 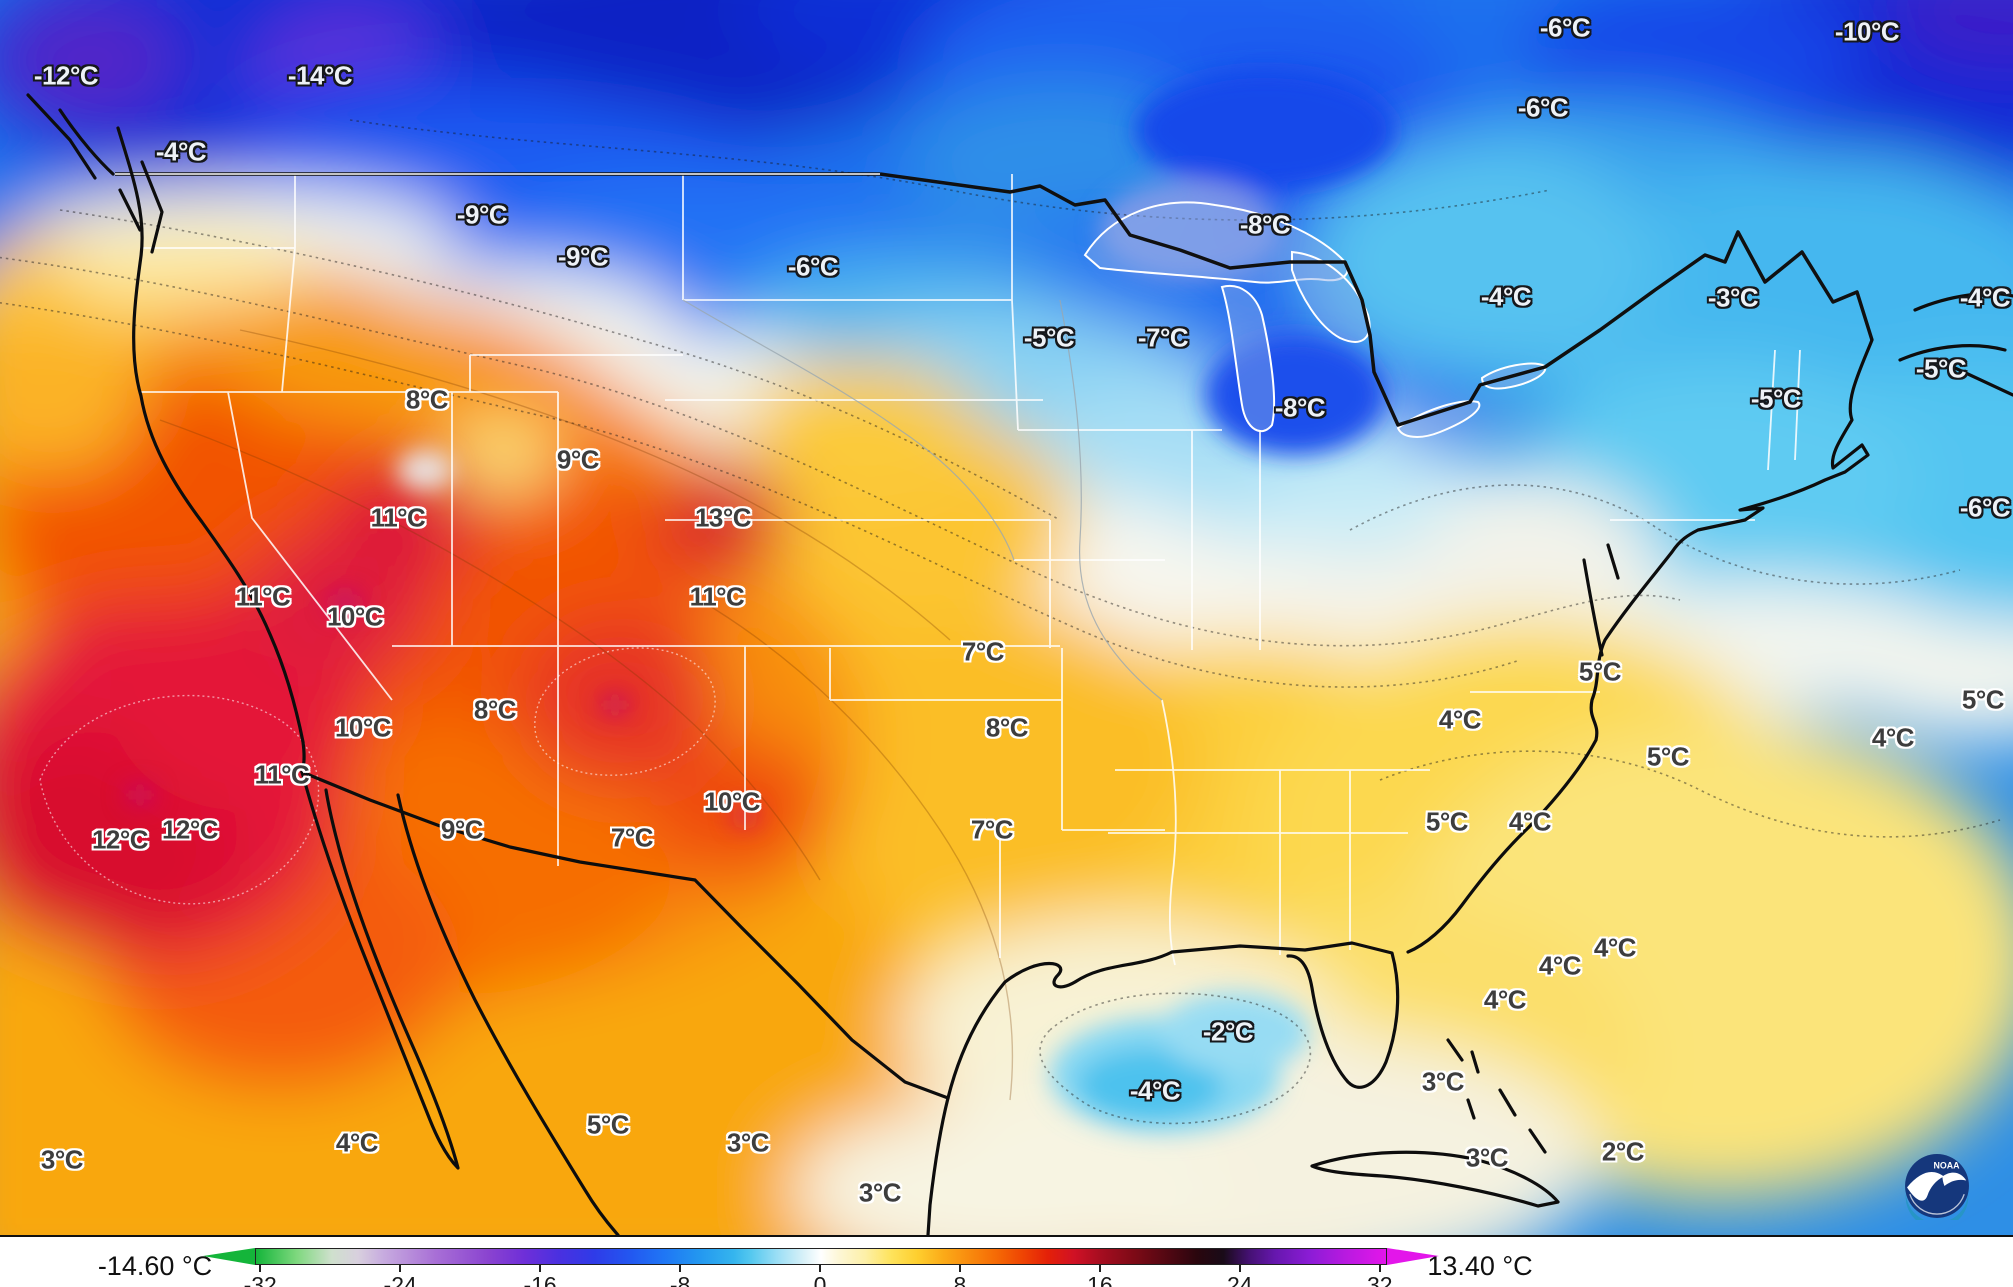 I want to click on colorbar-tick-label: 0, so click(x=820, y=1279).